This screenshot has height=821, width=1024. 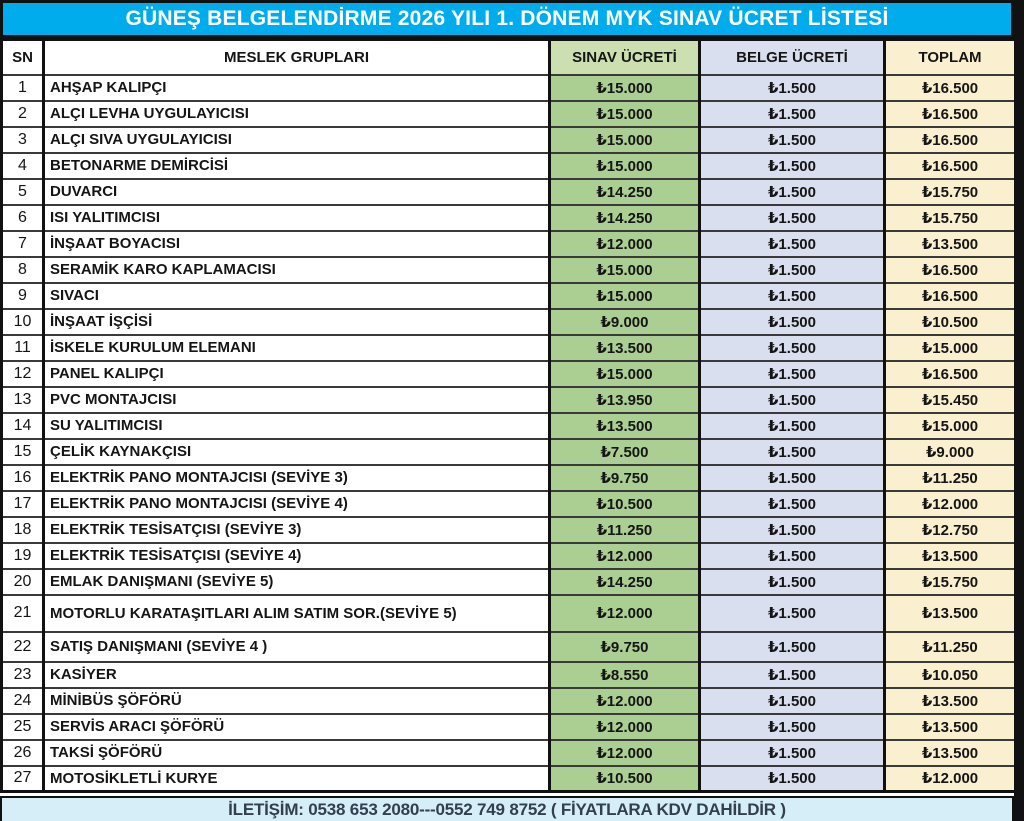 I want to click on table-row: 9 SIVACI ₺15.000 ₺1.500 ₺16.500, so click(x=508, y=295).